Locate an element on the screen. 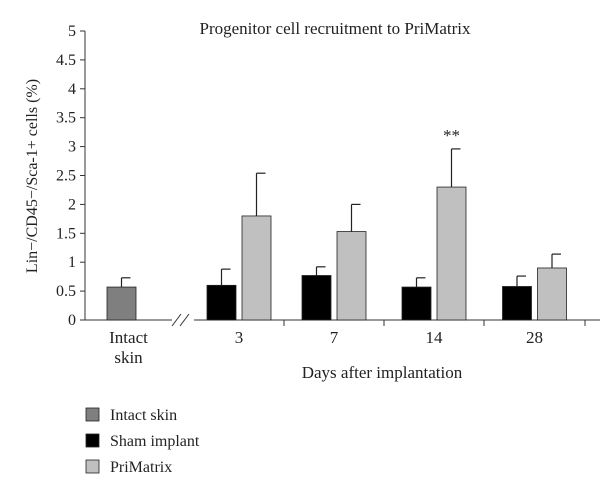 This screenshot has height=501, width=600. x-tick-label: 28 is located at coordinates (534, 337).